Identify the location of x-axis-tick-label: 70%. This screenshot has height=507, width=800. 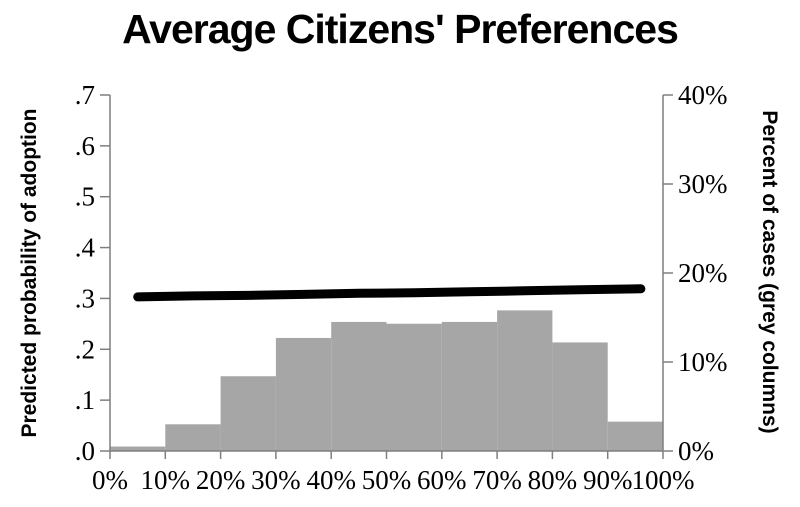
(497, 480).